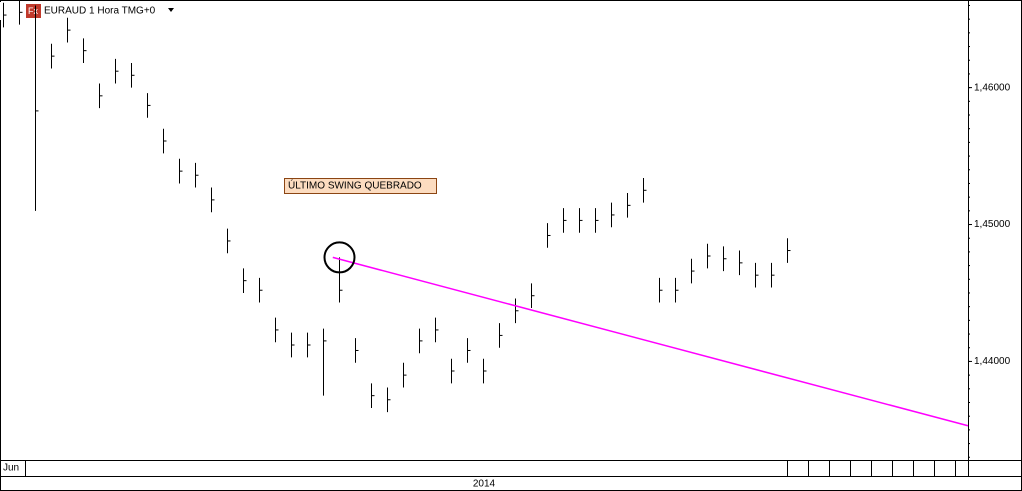  I want to click on dropdown-arrow, so click(171, 10).